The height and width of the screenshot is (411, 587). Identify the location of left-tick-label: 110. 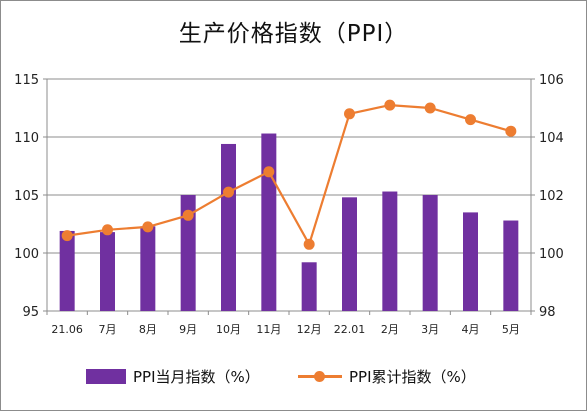
(26, 138).